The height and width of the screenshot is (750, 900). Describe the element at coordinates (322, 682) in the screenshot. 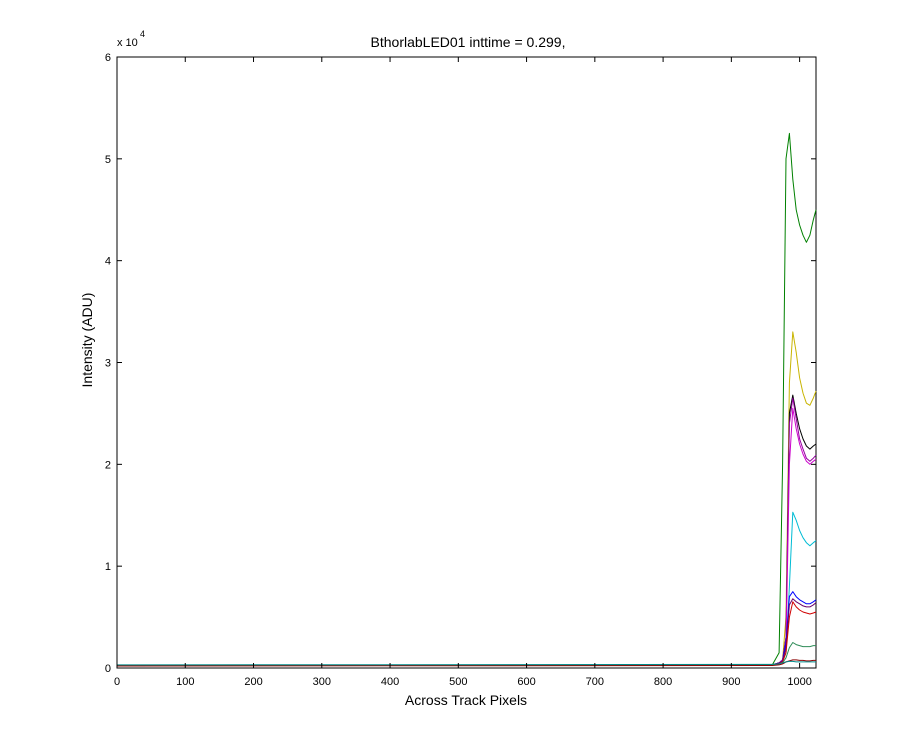

I see `x-tick-label-3: 300` at that location.